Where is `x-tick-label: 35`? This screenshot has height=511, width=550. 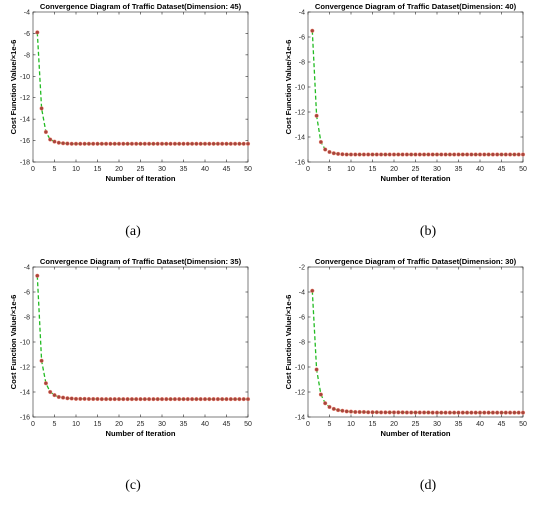
x-tick-label: 35 is located at coordinates (184, 424).